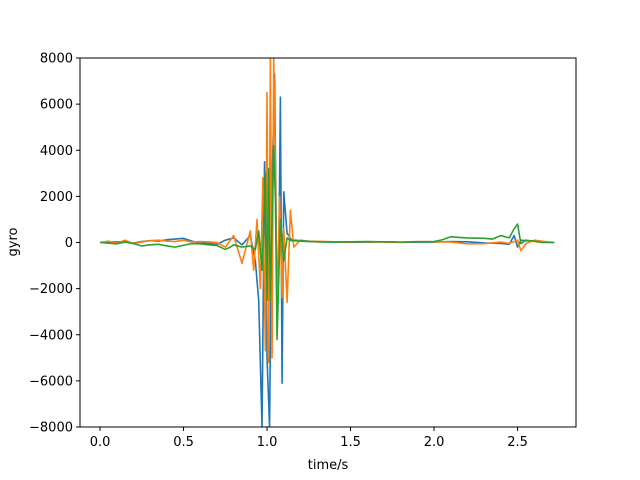 The width and height of the screenshot is (640, 480). What do you see at coordinates (69, 243) in the screenshot?
I see `y-tick-label: 0` at bounding box center [69, 243].